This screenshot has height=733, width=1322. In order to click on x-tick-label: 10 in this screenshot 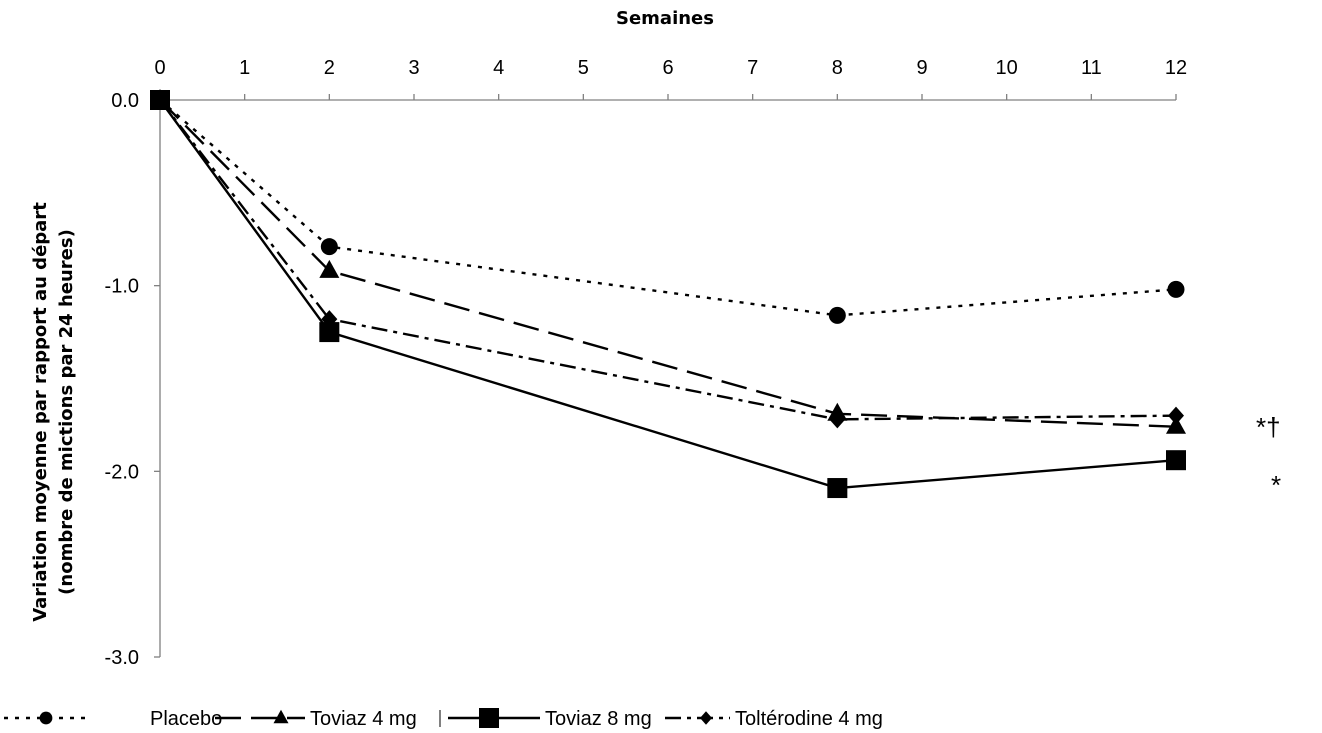, I will do `click(1007, 68)`.